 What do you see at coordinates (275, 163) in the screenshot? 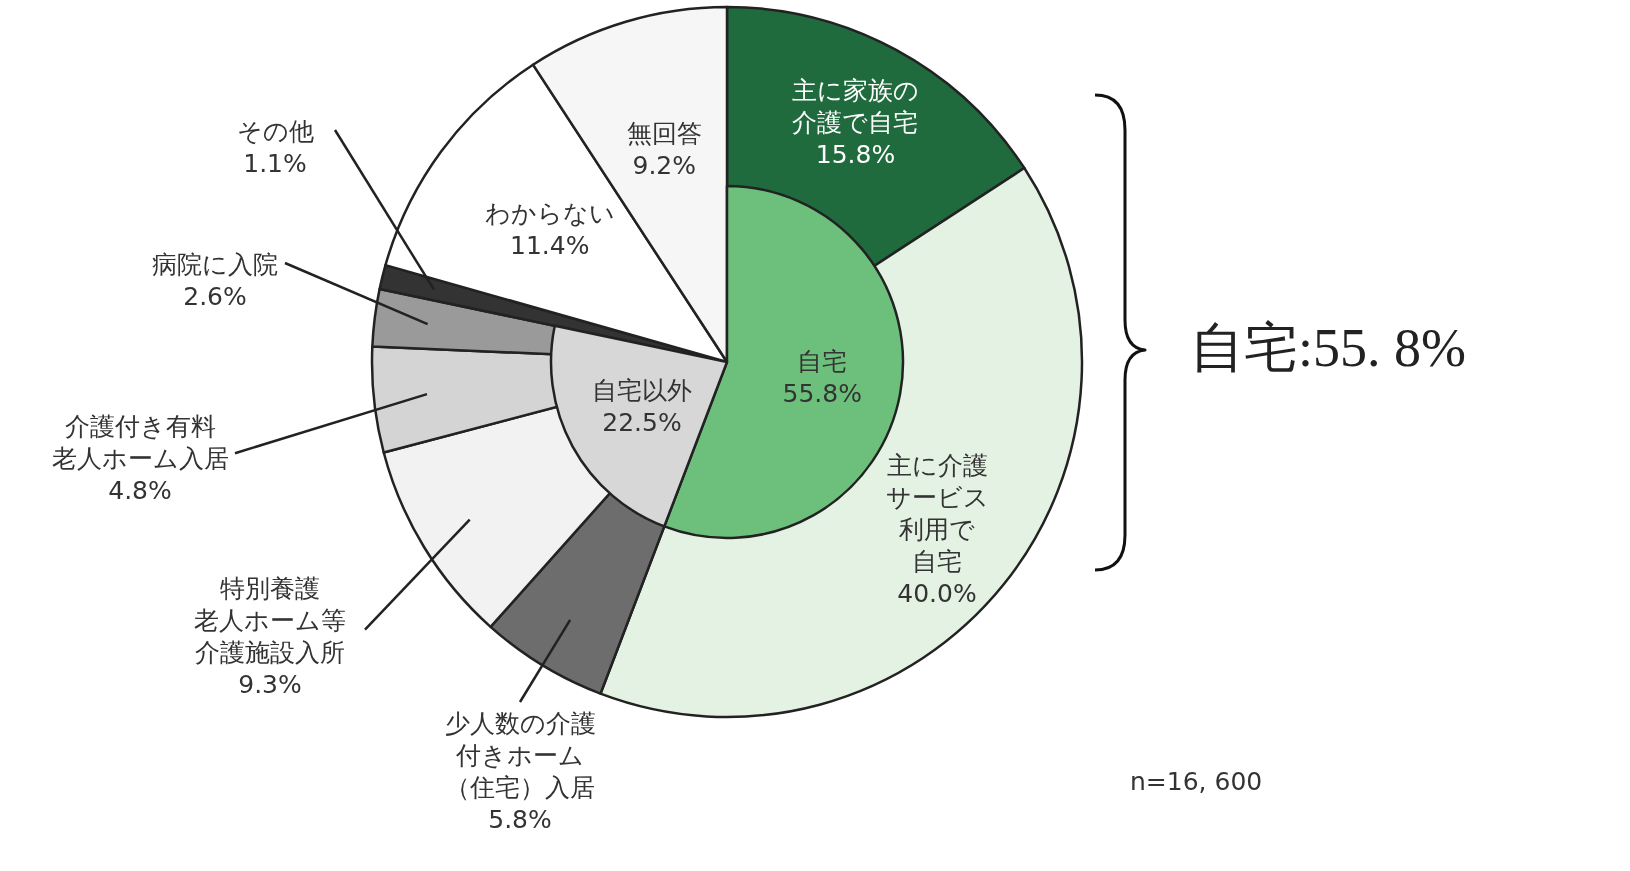
I see `data-label: 1.1%` at bounding box center [275, 163].